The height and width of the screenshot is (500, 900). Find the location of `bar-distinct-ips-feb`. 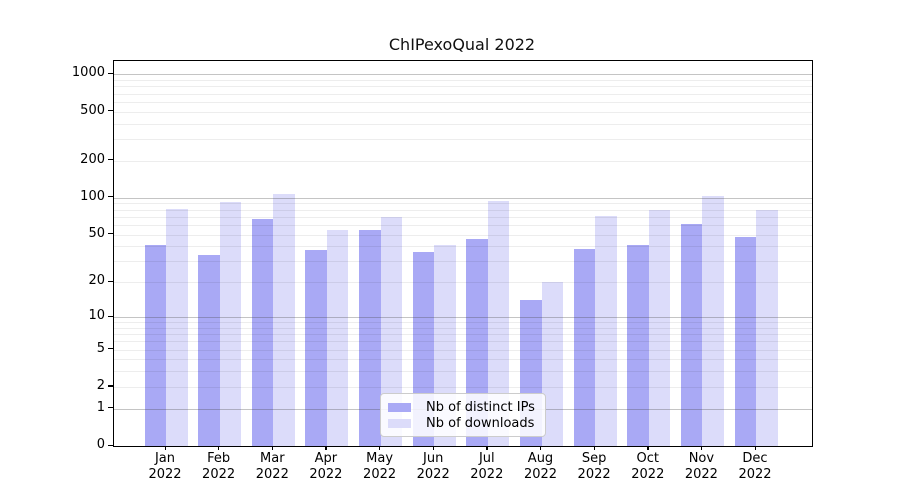

bar-distinct-ips-feb is located at coordinates (209, 350).